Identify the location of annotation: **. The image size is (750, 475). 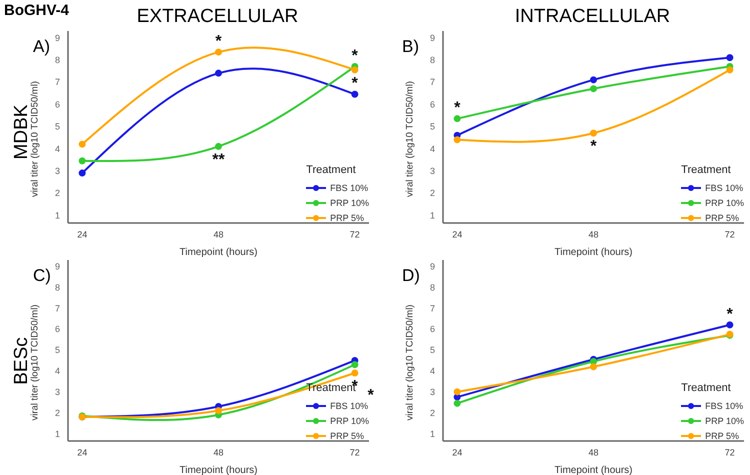
(219, 159).